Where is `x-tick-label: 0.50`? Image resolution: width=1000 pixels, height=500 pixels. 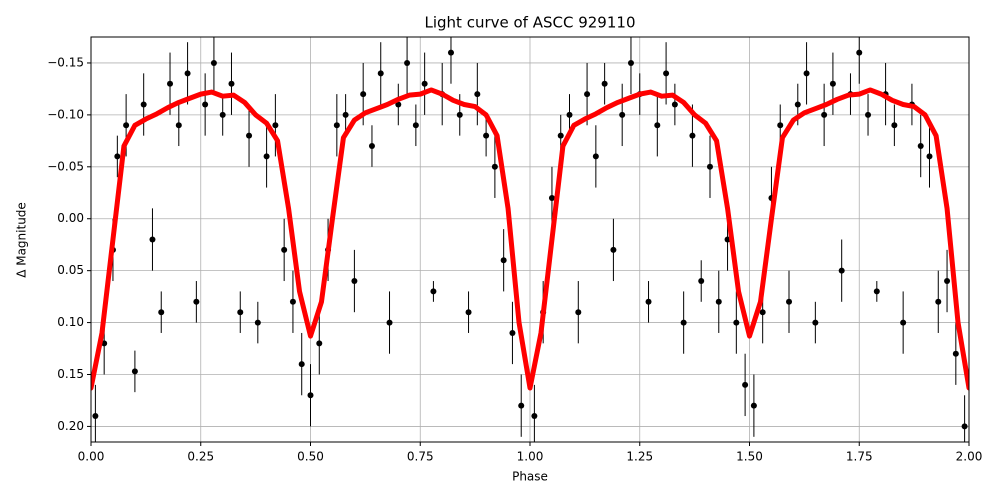 x-tick-label: 0.50 is located at coordinates (310, 457).